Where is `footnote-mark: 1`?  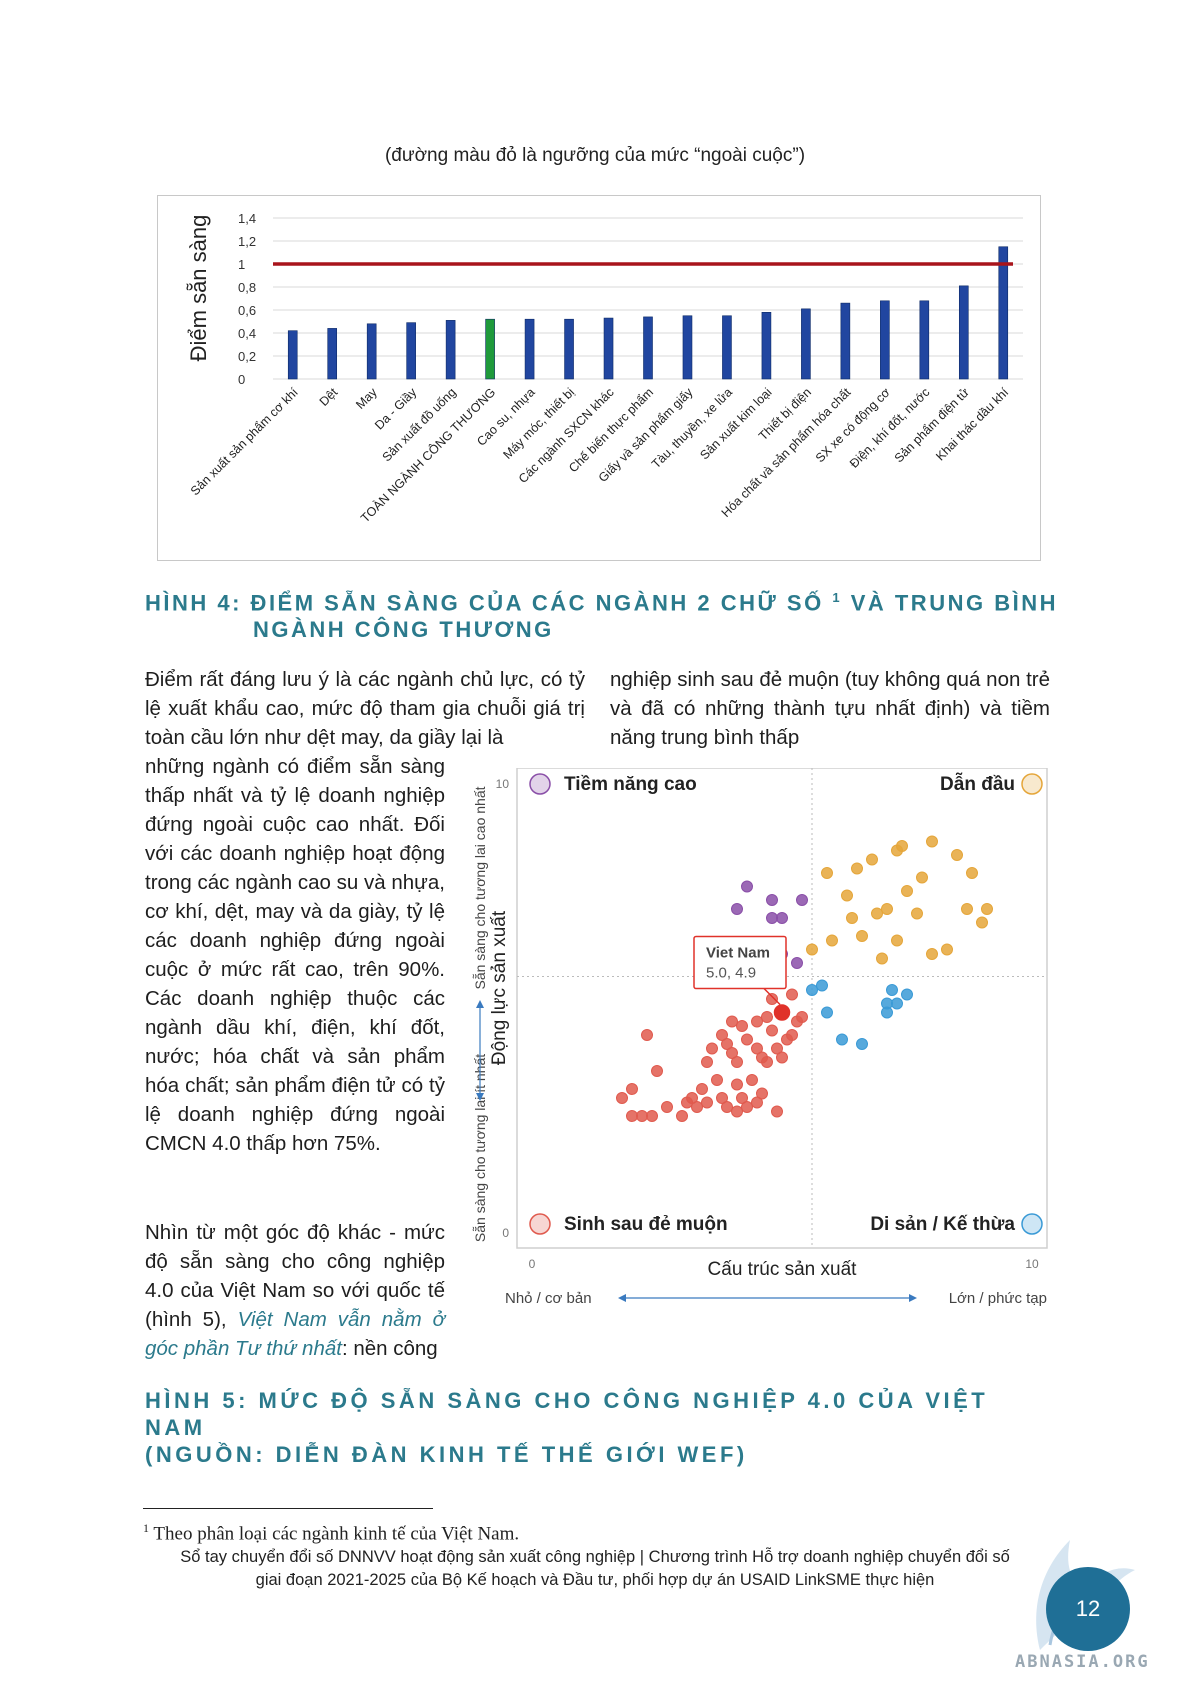
footnote-mark: 1 is located at coordinates (146, 1528).